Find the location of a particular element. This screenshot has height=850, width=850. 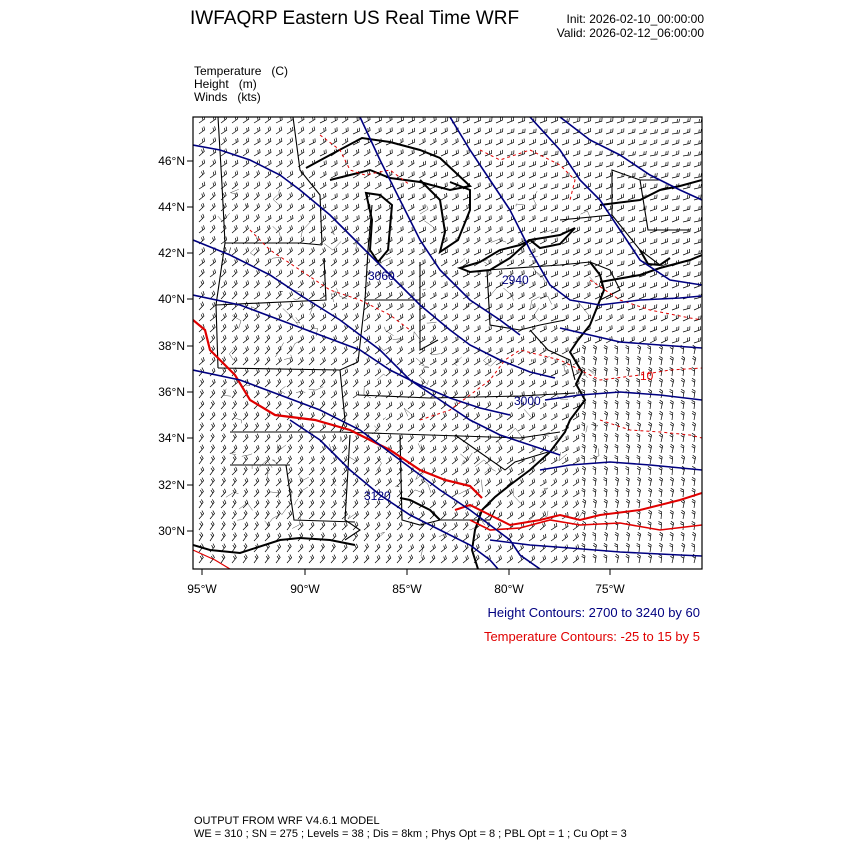

chart-title: IWFAQRP Eastern US Real Time WRF is located at coordinates (355, 18).